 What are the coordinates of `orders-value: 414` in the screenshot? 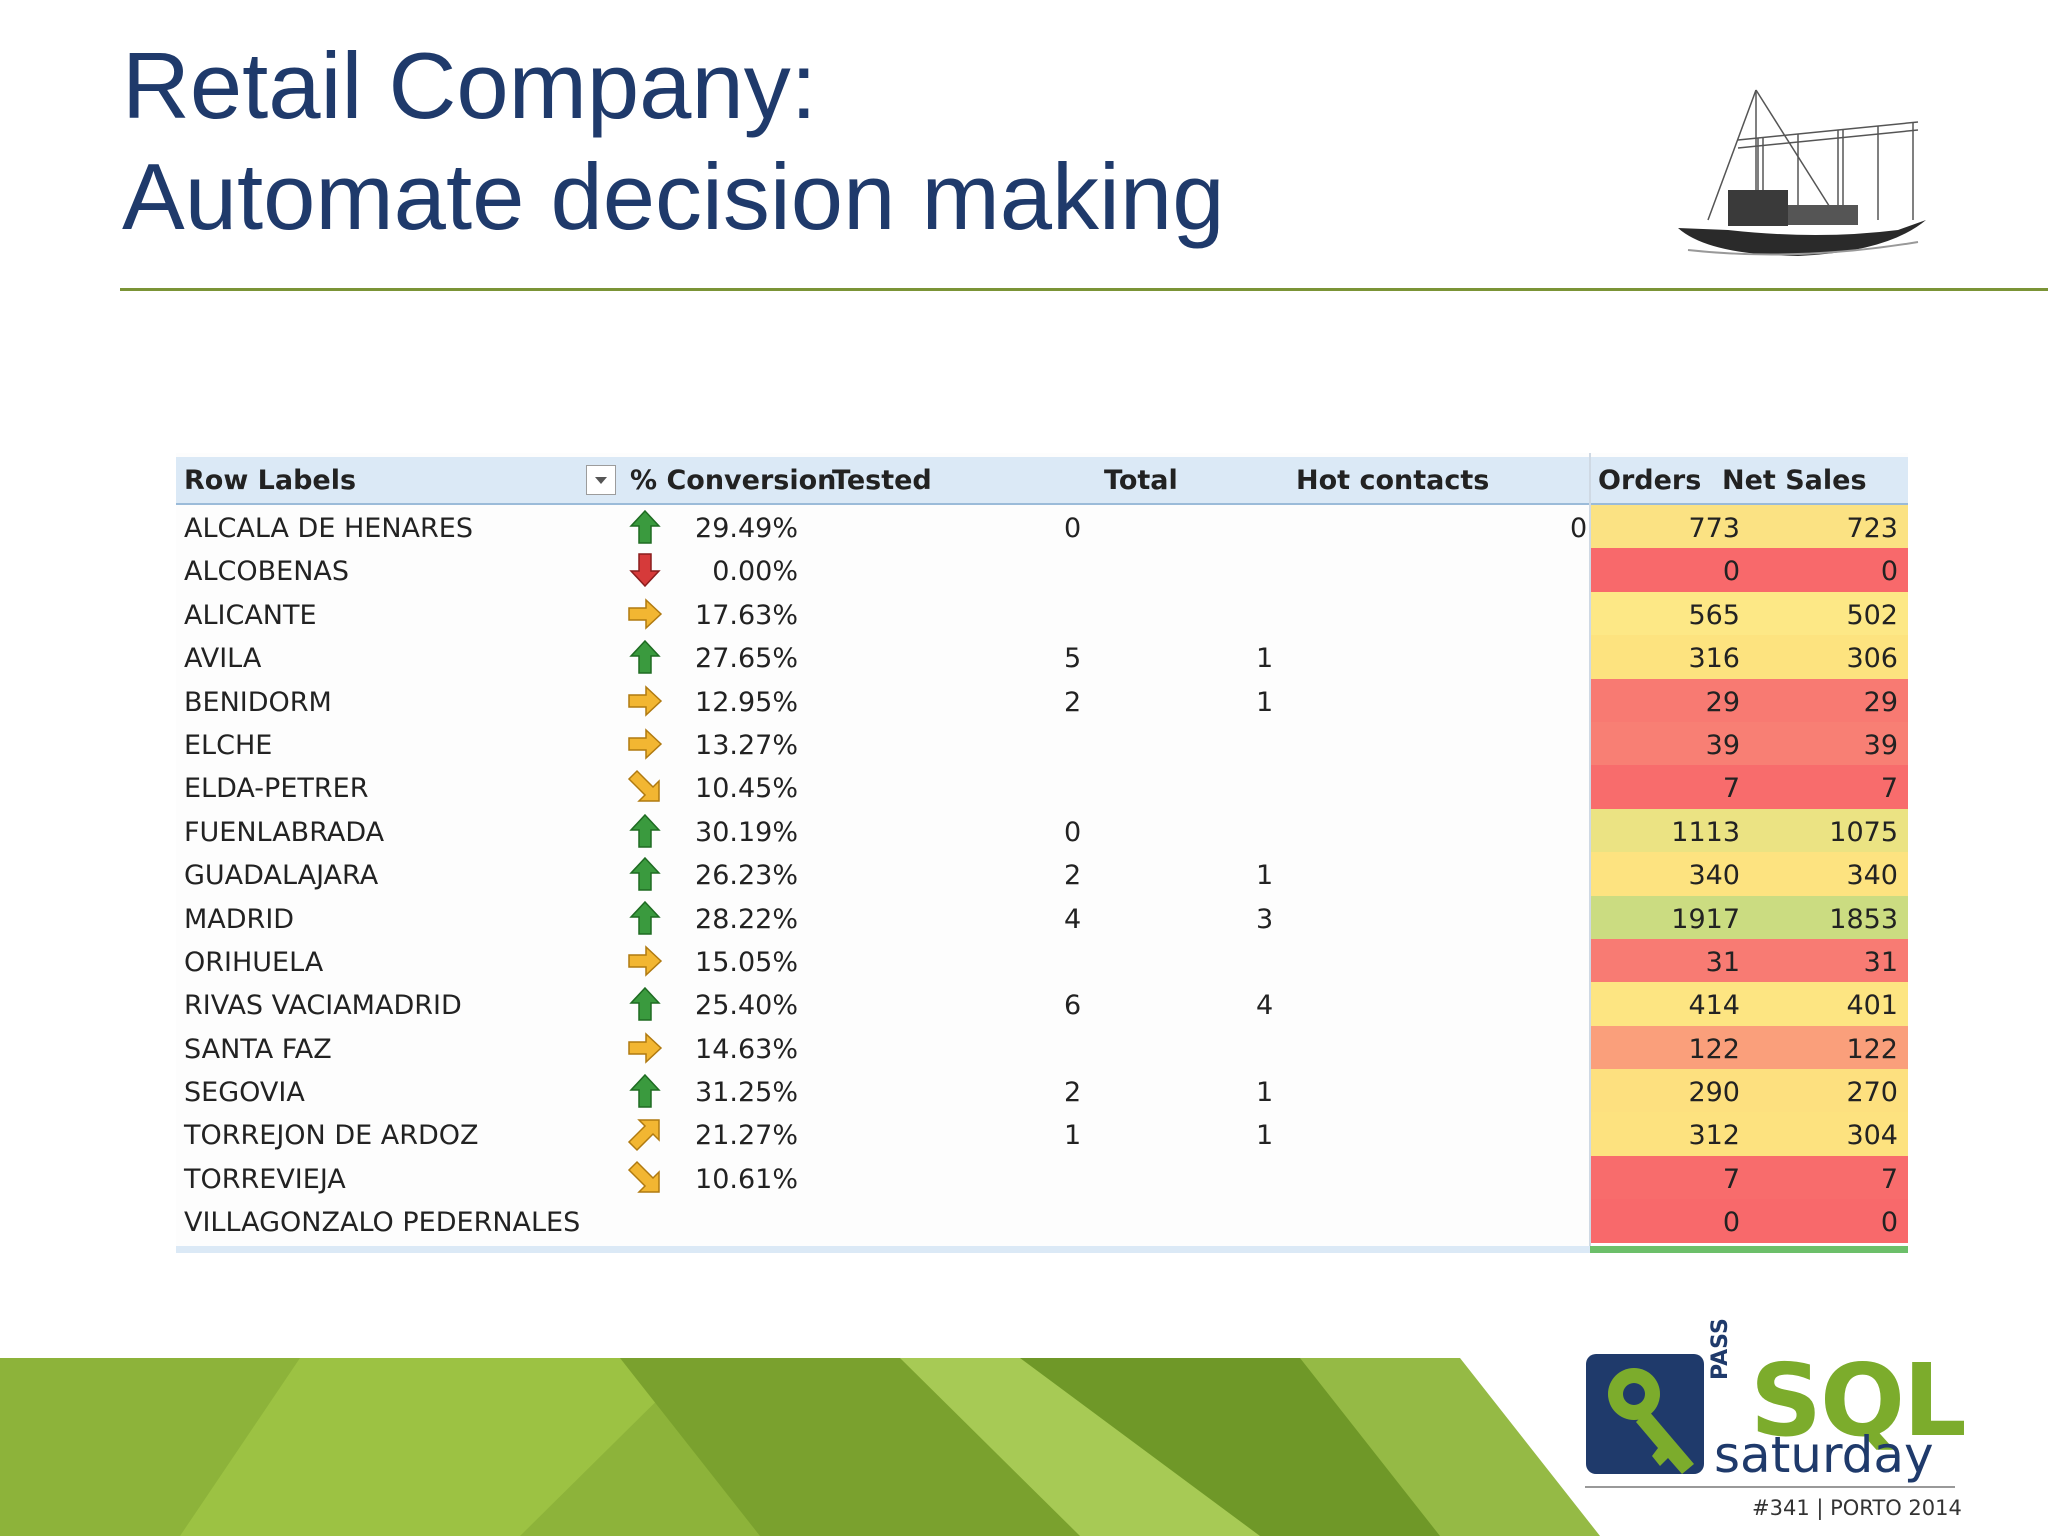 It's located at (1714, 1006).